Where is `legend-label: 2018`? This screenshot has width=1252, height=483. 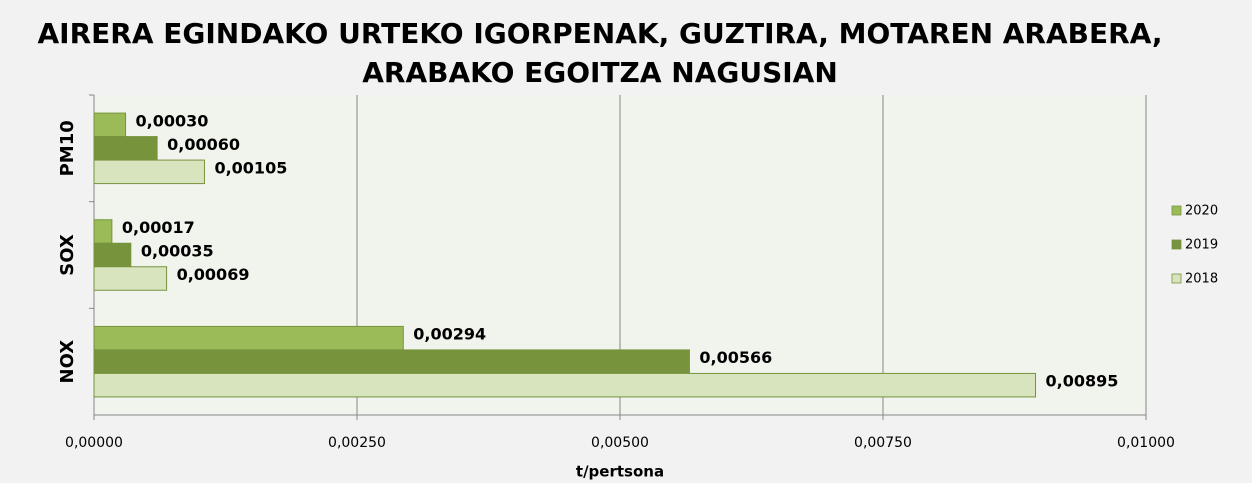 legend-label: 2018 is located at coordinates (1201, 279).